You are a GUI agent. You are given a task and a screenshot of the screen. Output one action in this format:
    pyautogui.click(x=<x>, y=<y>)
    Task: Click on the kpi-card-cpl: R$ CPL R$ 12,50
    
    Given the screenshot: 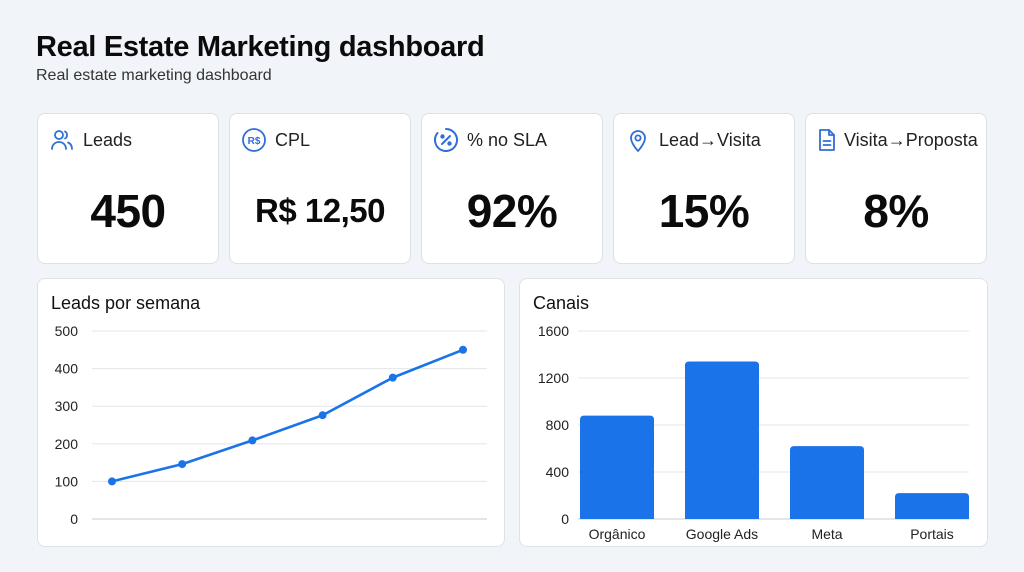 What is the action you would take?
    pyautogui.click(x=320, y=188)
    